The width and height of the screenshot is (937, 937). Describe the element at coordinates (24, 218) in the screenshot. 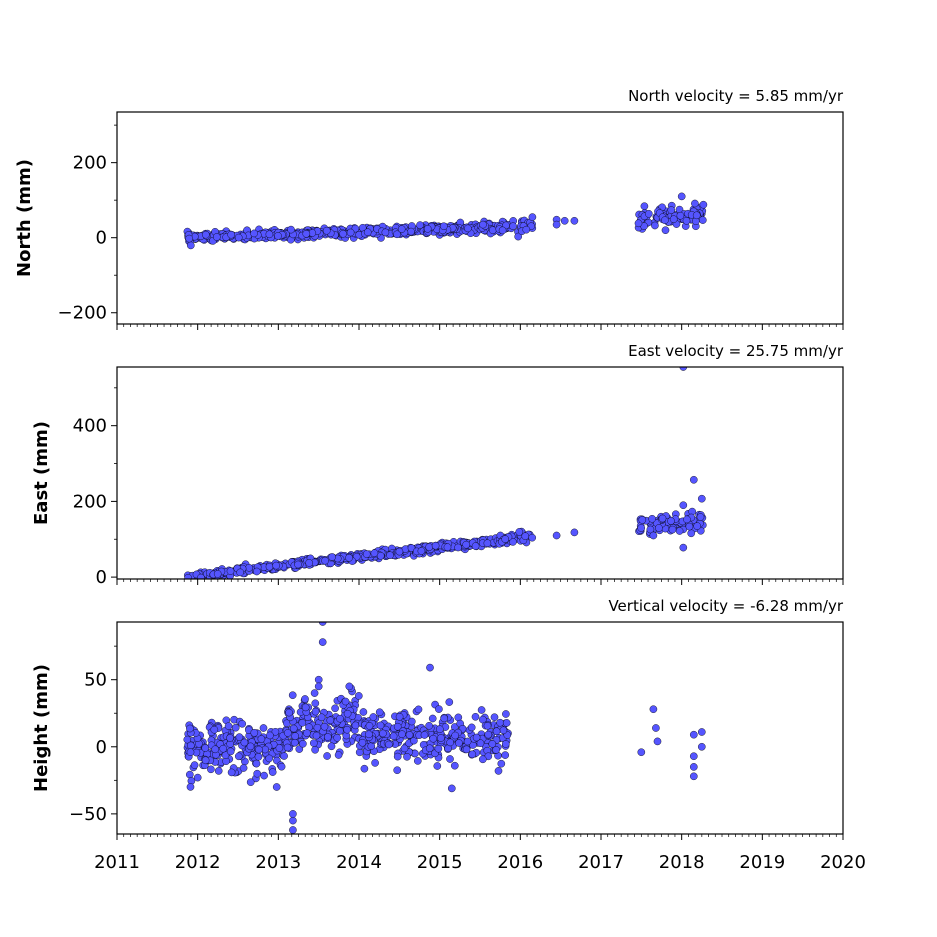

I see `north-y-axis-label: North (mm)` at that location.